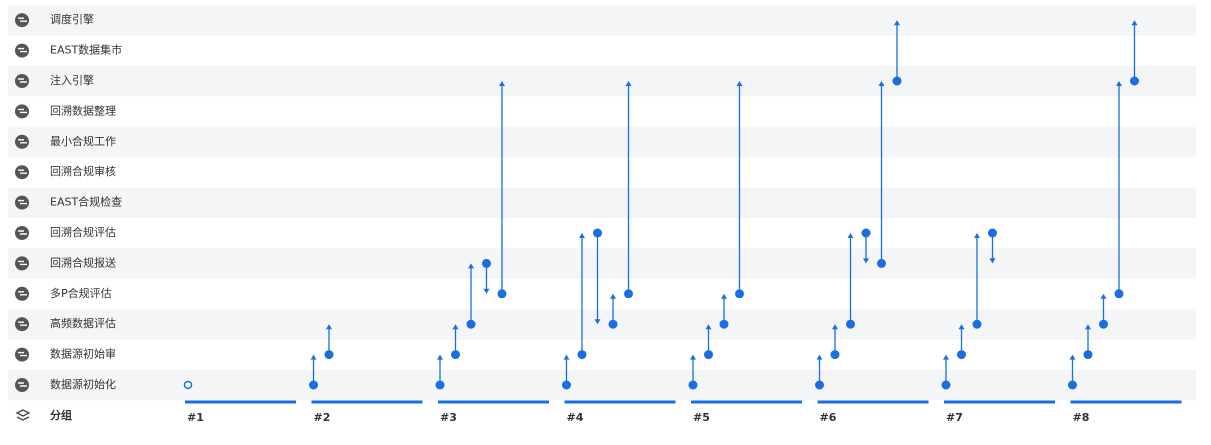  I want to click on row-label: 数据源初始审, so click(83, 354).